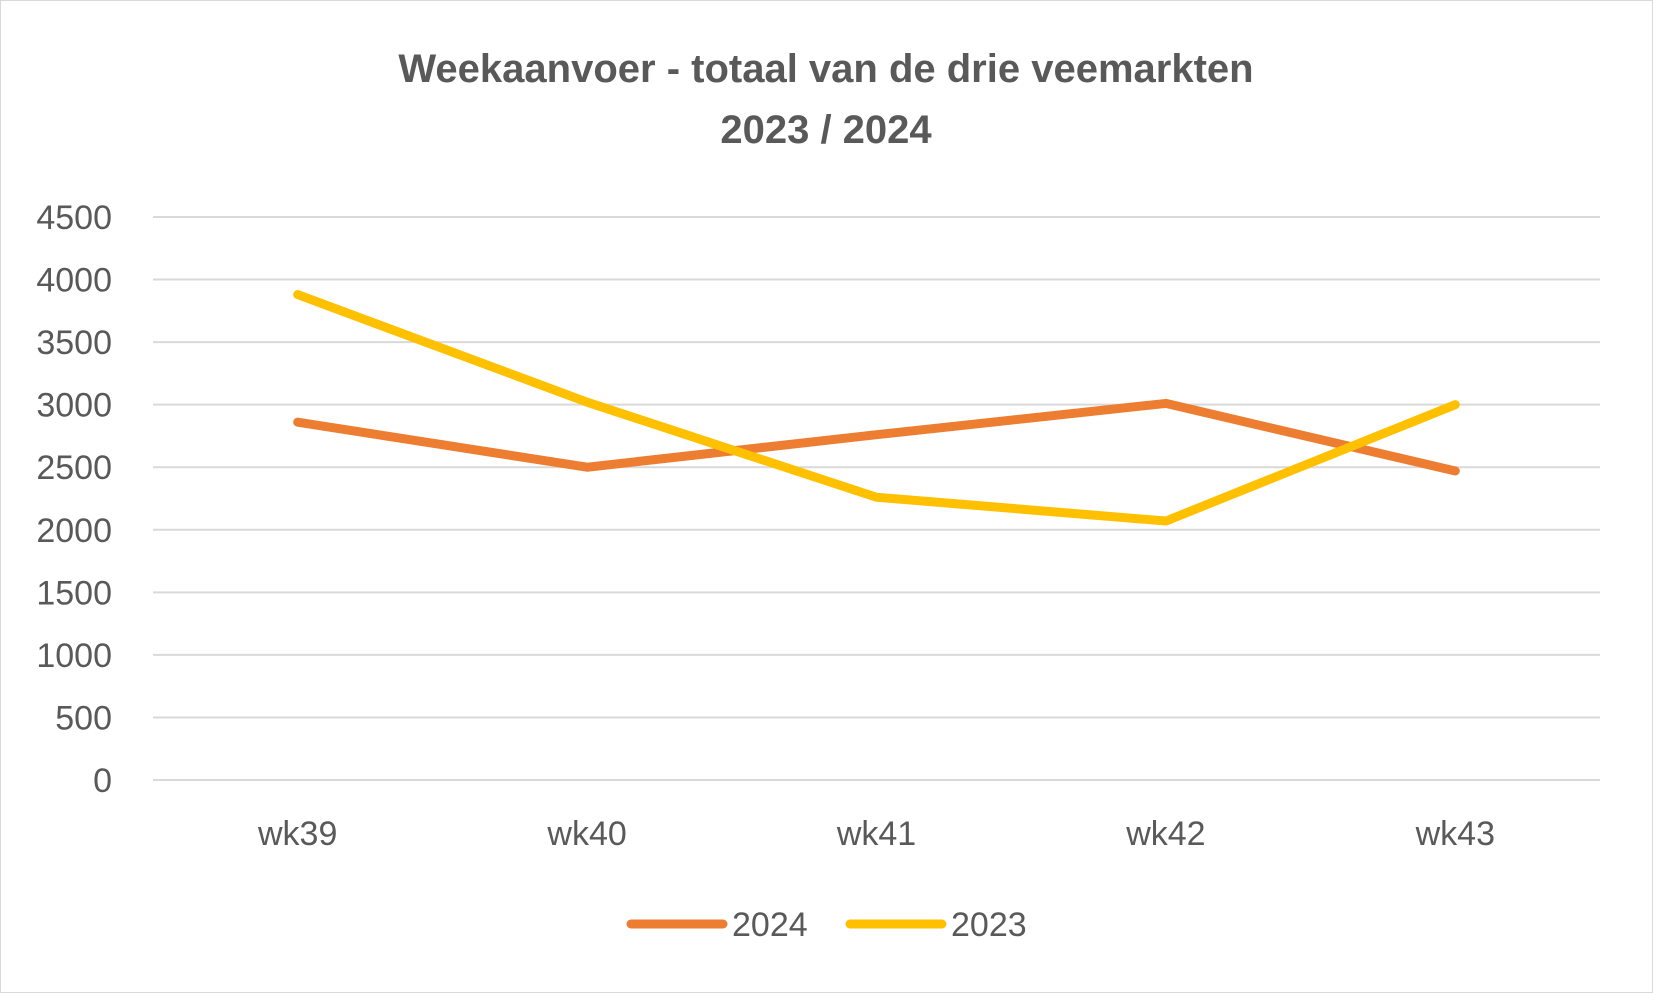 Image resolution: width=1653 pixels, height=993 pixels. I want to click on legend-label: 2023, so click(989, 925).